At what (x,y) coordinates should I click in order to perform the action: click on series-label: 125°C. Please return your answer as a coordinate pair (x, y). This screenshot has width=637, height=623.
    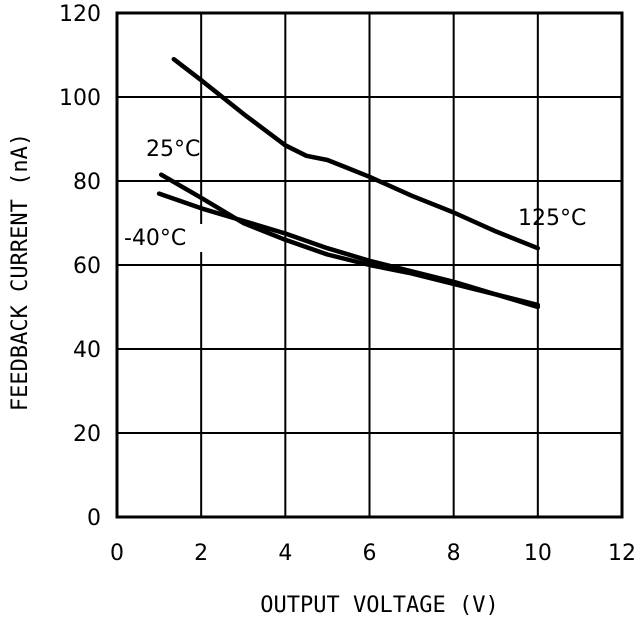
    Looking at the image, I should click on (552, 218).